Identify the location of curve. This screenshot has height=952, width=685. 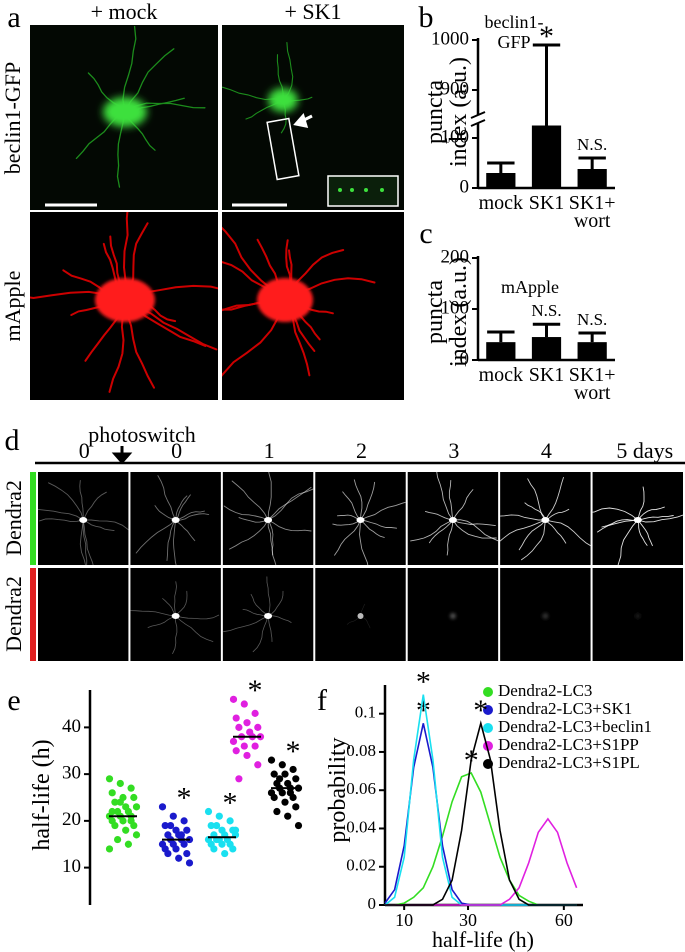
(481, 813).